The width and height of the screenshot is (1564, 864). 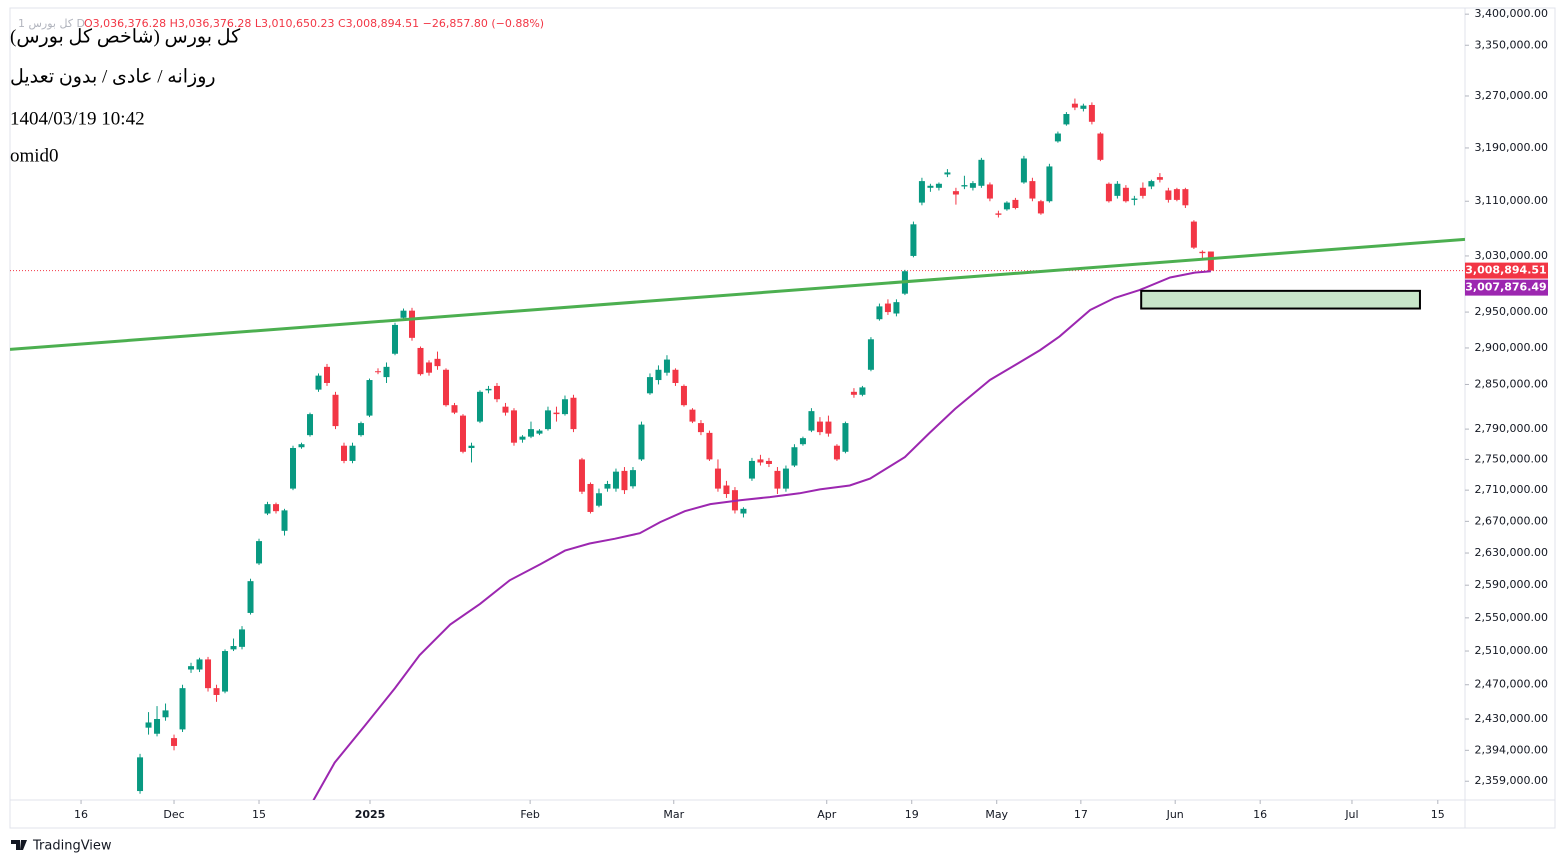 What do you see at coordinates (19, 845) in the screenshot?
I see `logo` at bounding box center [19, 845].